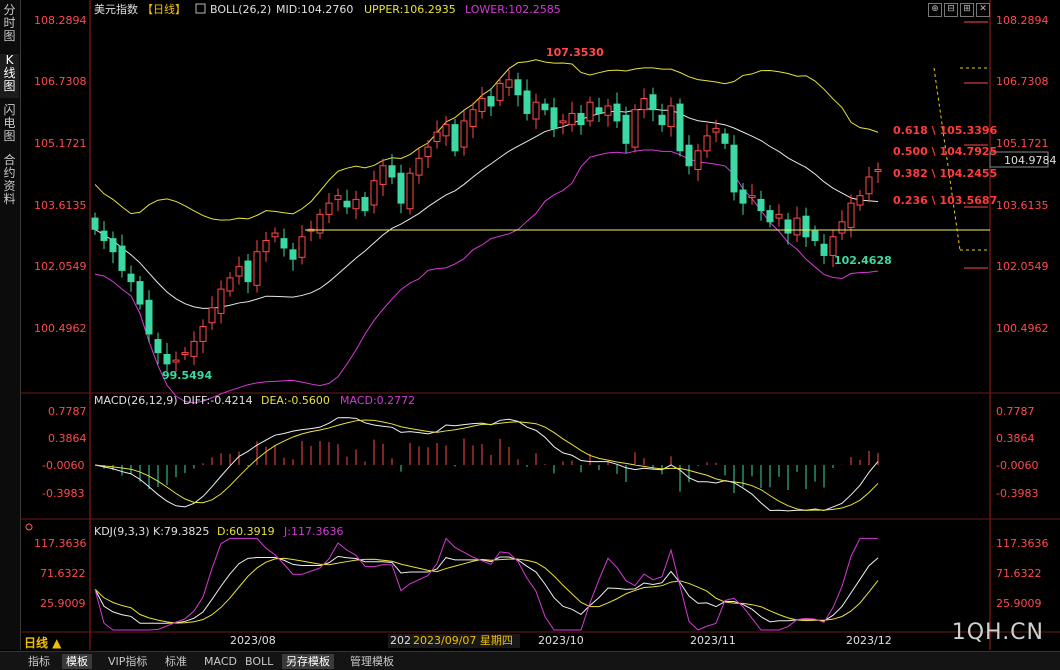  I want to click on macd-left-tick: -0.3983, so click(63, 493).